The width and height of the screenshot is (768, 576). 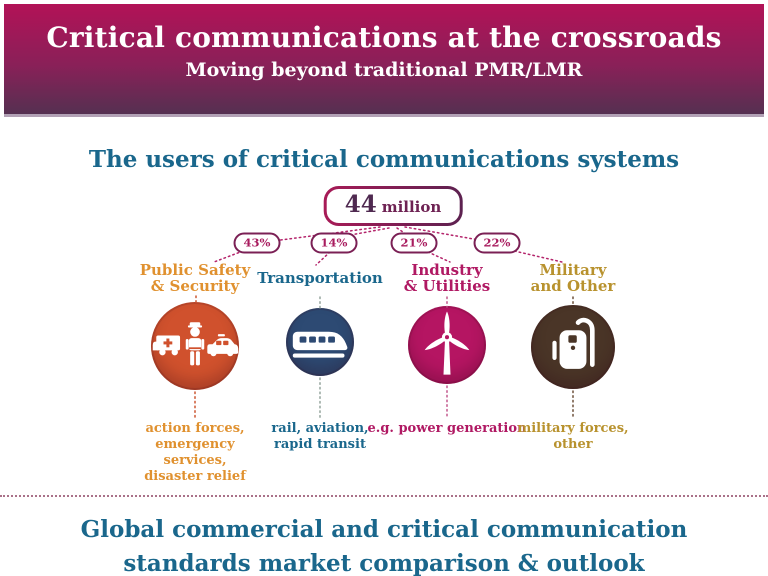 What do you see at coordinates (411, 207) in the screenshot?
I see `total-unit: million` at bounding box center [411, 207].